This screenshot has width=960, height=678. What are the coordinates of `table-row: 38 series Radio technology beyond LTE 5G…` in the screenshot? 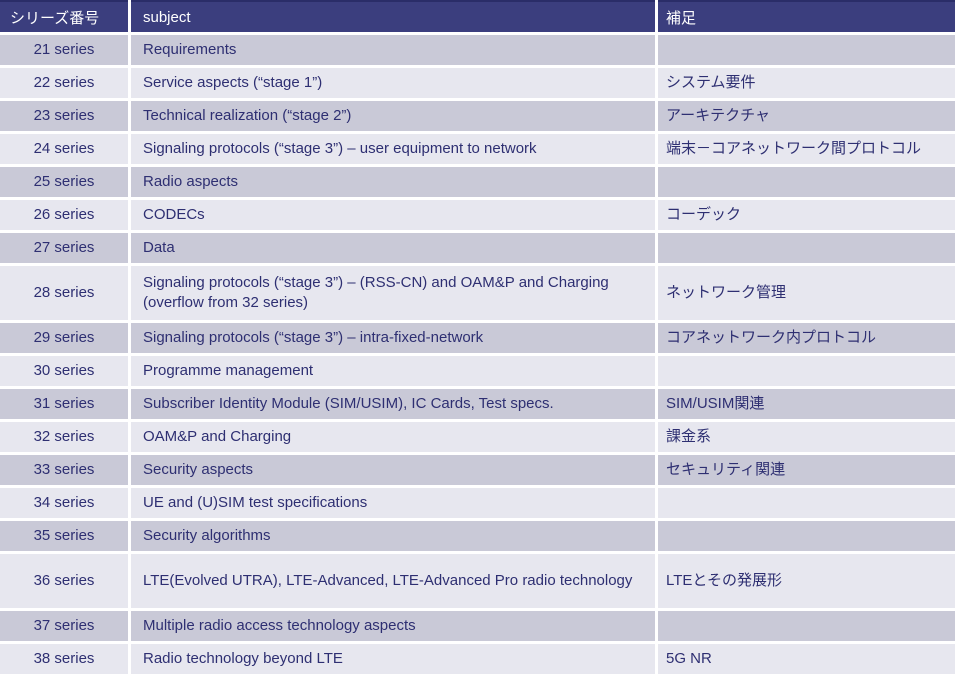 It's located at (477, 659).